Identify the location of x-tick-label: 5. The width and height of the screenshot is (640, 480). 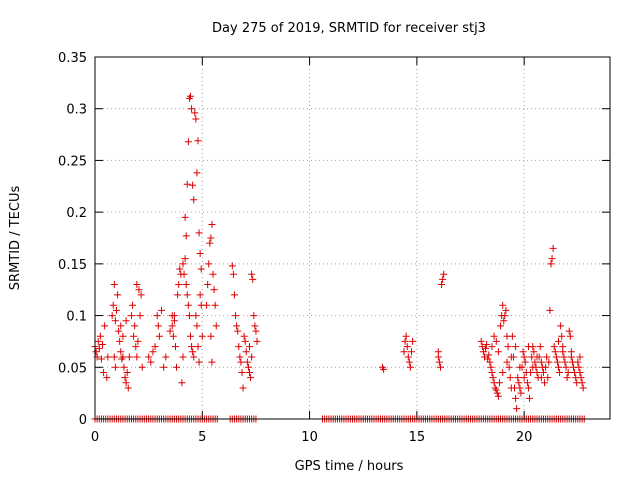
(202, 437).